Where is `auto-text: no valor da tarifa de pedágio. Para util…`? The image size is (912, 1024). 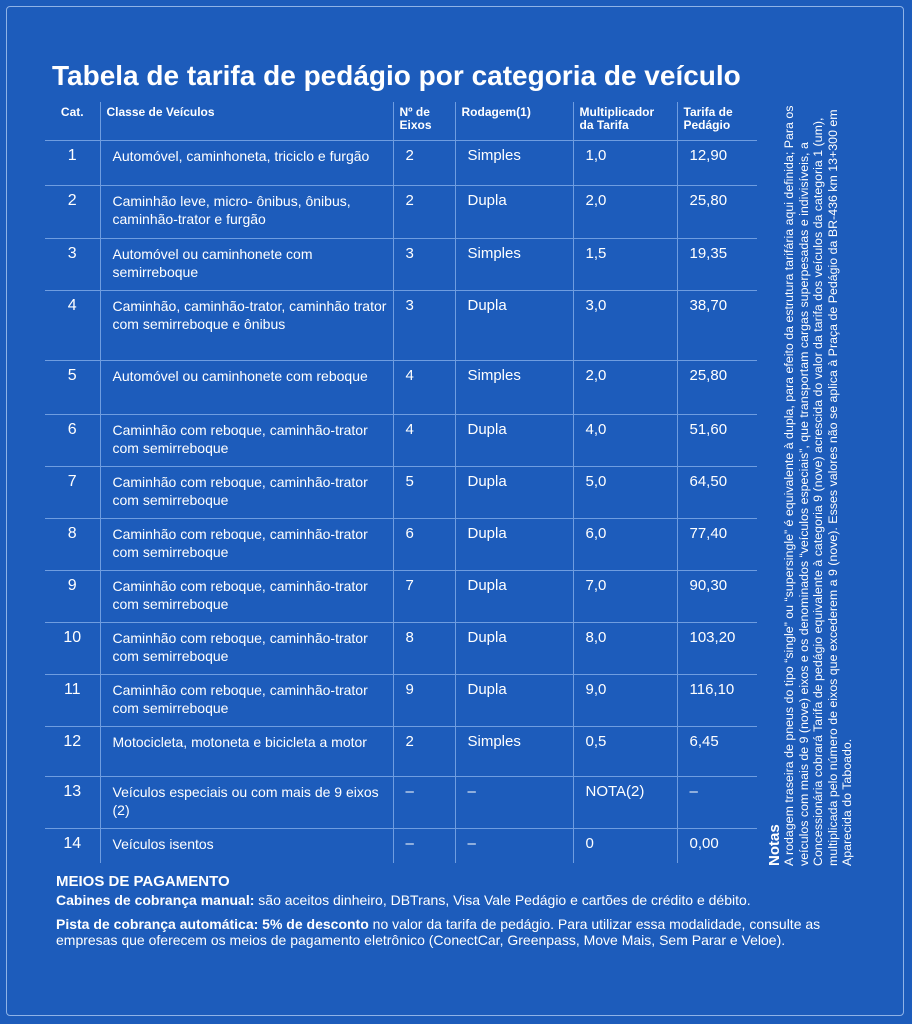
auto-text: no valor da tarifa de pedágio. Para util… is located at coordinates (438, 932).